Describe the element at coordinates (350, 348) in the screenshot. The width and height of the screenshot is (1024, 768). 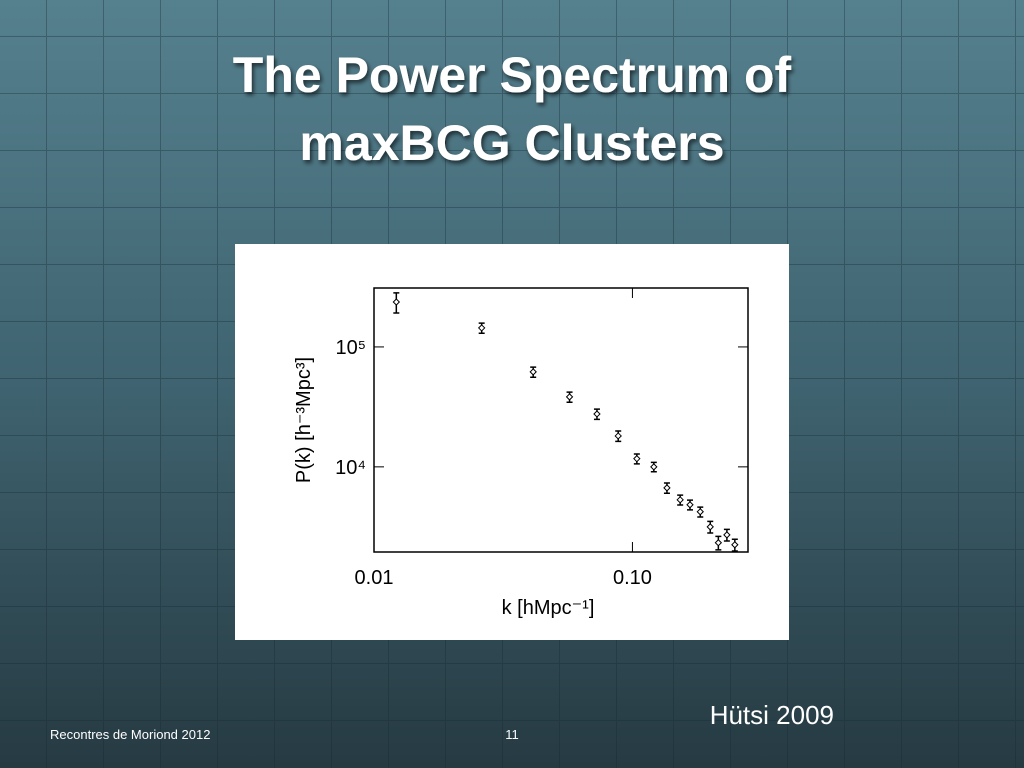
I see `y-tick-label: 10⁵` at that location.